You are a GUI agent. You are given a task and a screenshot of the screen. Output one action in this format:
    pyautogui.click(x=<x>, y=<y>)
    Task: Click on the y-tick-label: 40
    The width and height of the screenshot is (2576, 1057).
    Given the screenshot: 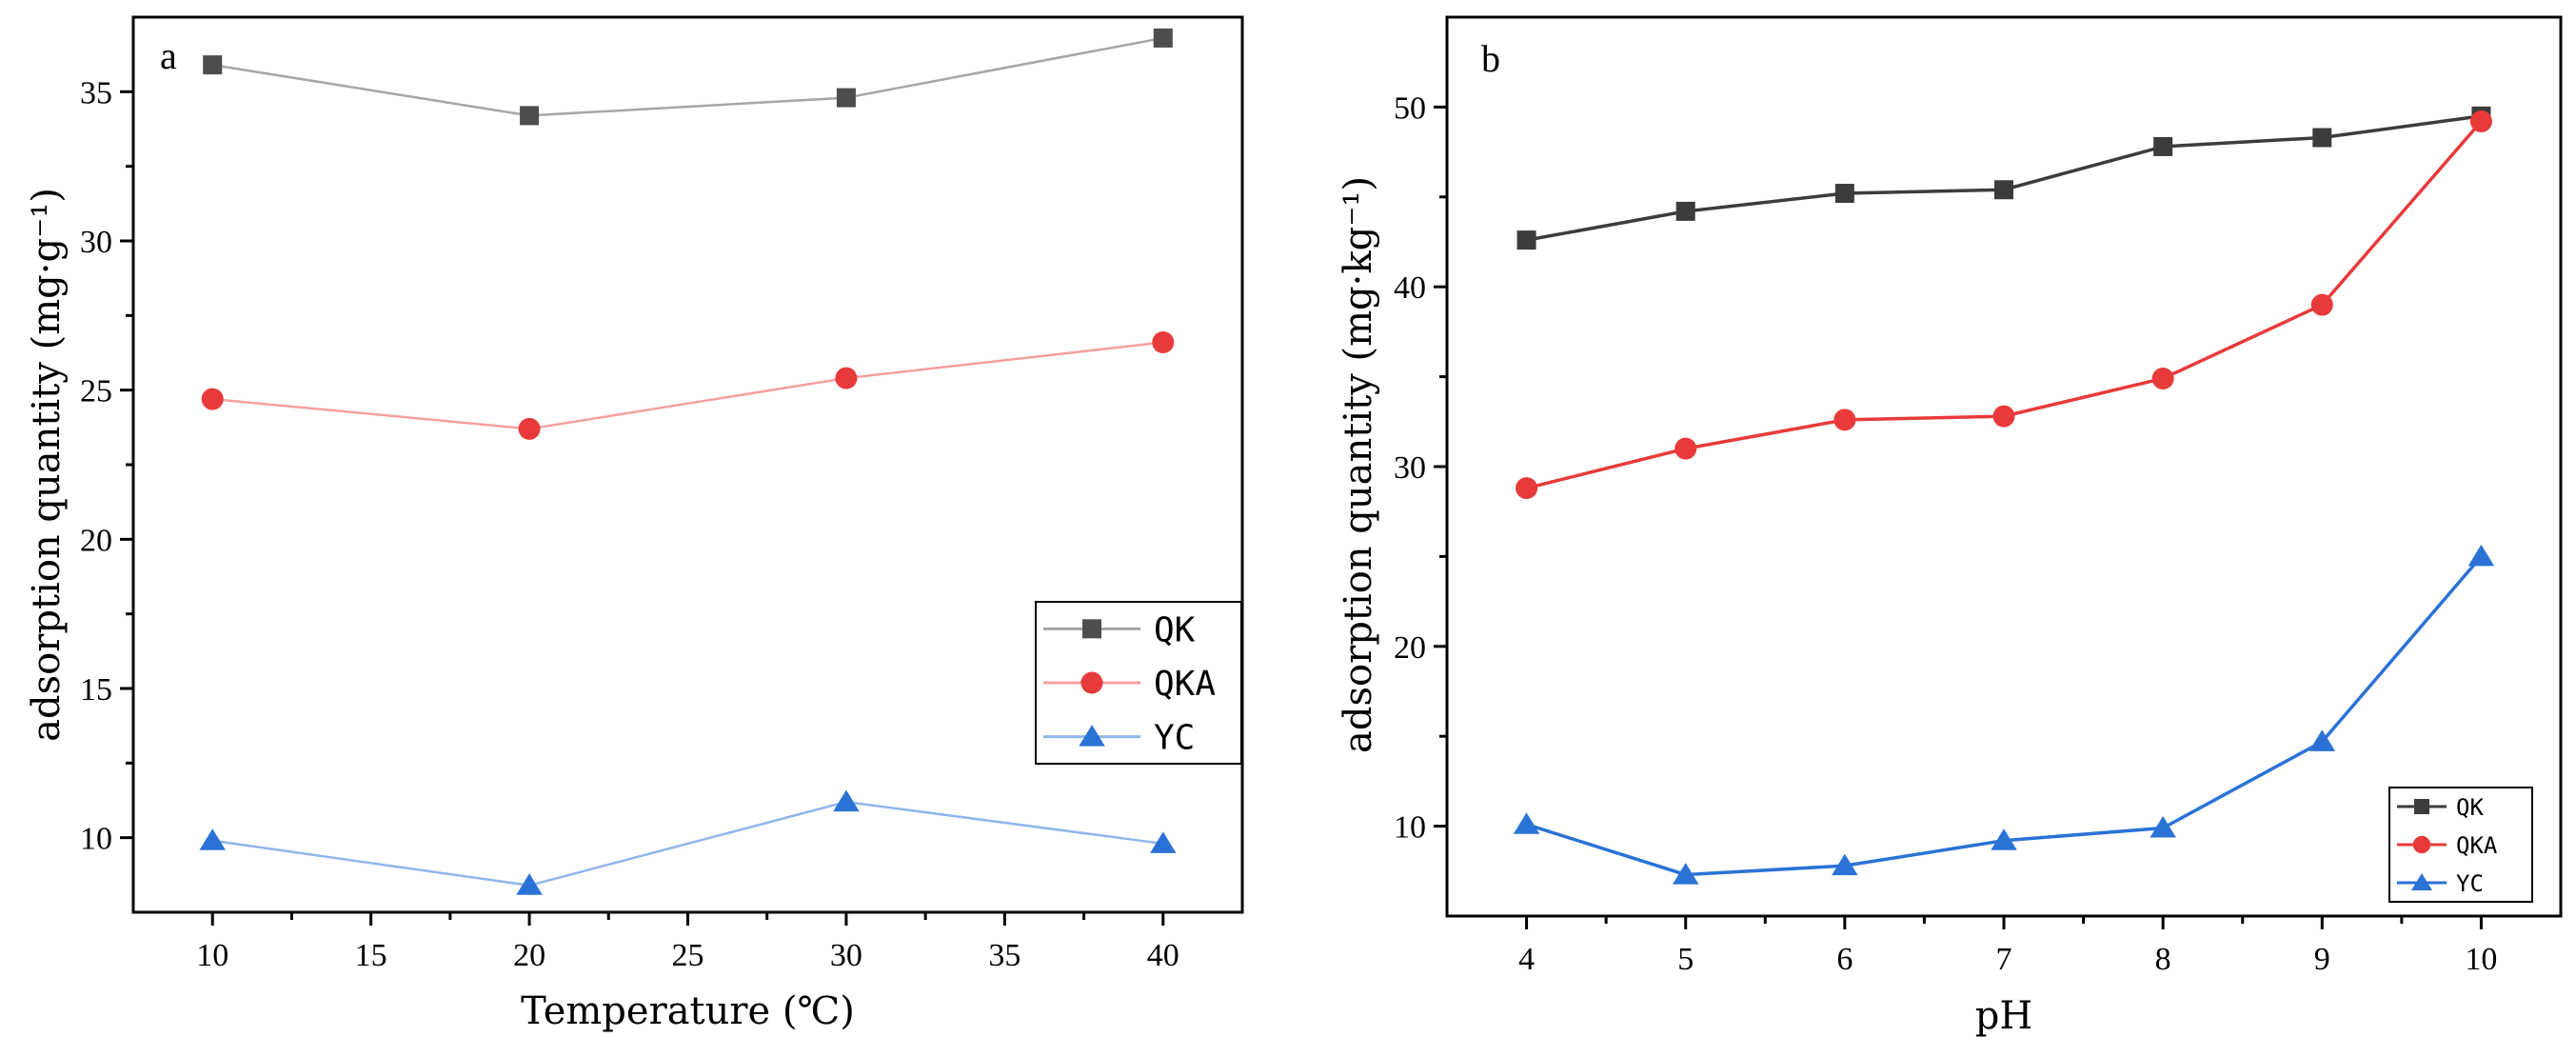 What is the action you would take?
    pyautogui.click(x=1410, y=288)
    